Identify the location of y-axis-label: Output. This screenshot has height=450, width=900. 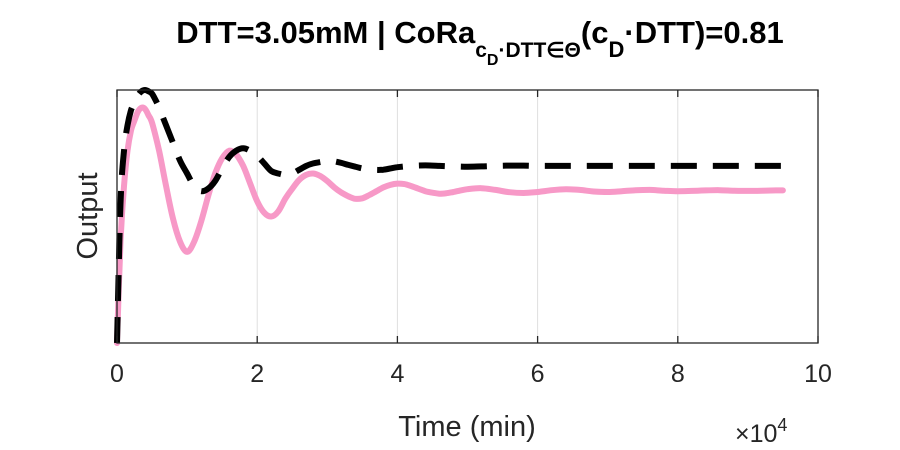
(88, 215).